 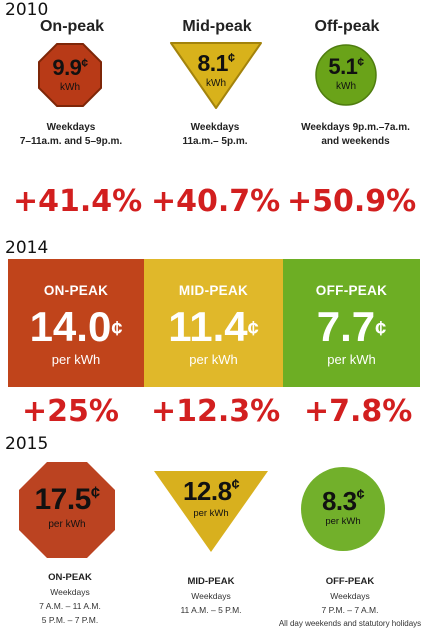 What do you see at coordinates (352, 201) in the screenshot?
I see `off-peak-change-2010-2014: +50.9%` at bounding box center [352, 201].